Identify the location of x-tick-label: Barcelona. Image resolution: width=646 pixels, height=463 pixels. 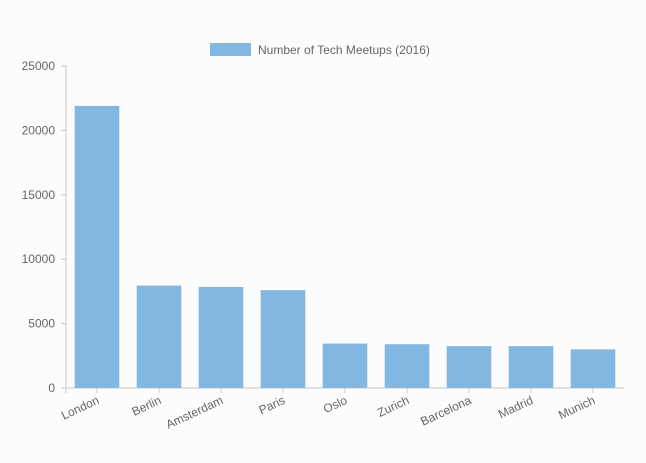
(445, 411).